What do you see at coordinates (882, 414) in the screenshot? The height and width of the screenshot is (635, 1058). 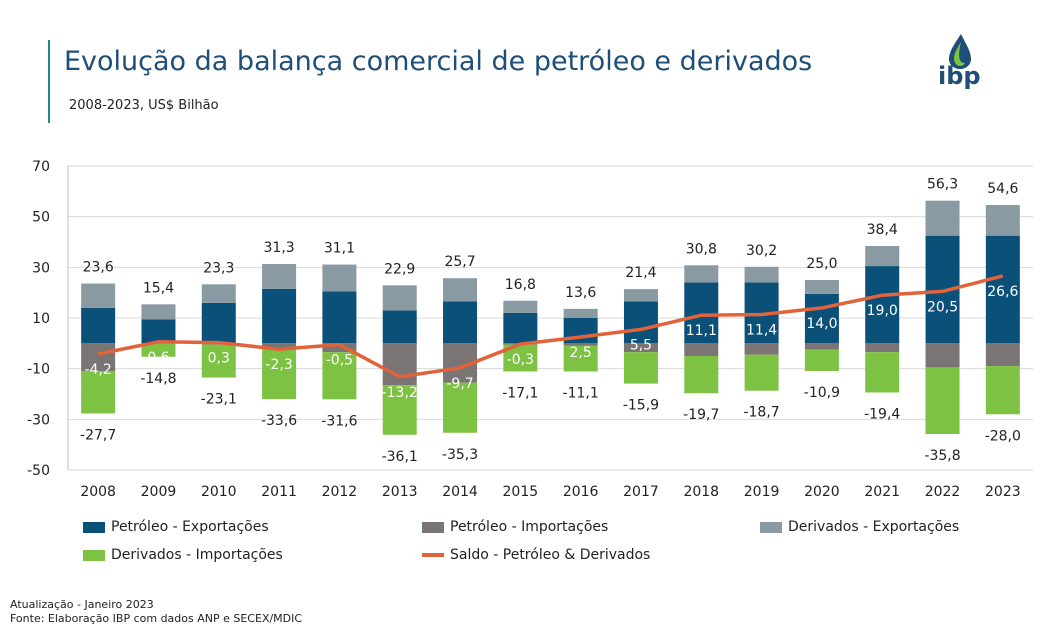 I see `data-label-imports-total: -19,4` at bounding box center [882, 414].